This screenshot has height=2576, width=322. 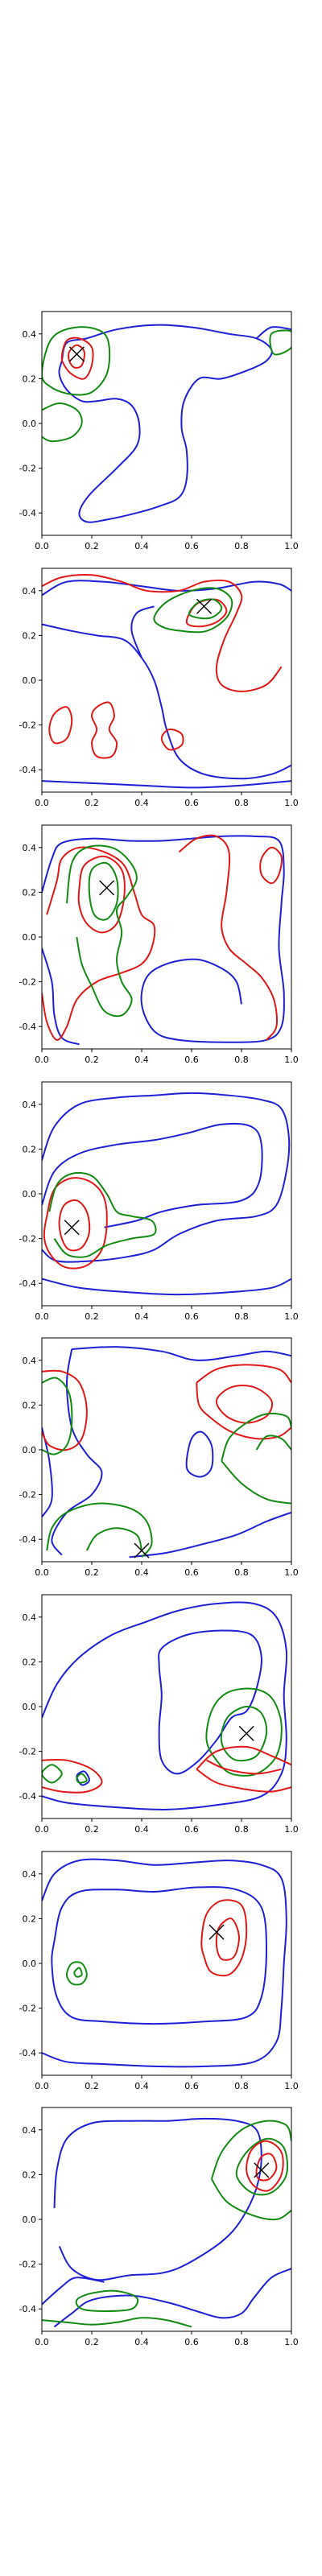 I want to click on chart-panel-1: 0.0 0.2 0.4 0.6 0.8 1.0 0.4 0.2 0.0 -0.2 -0.4, so click(x=159, y=431).